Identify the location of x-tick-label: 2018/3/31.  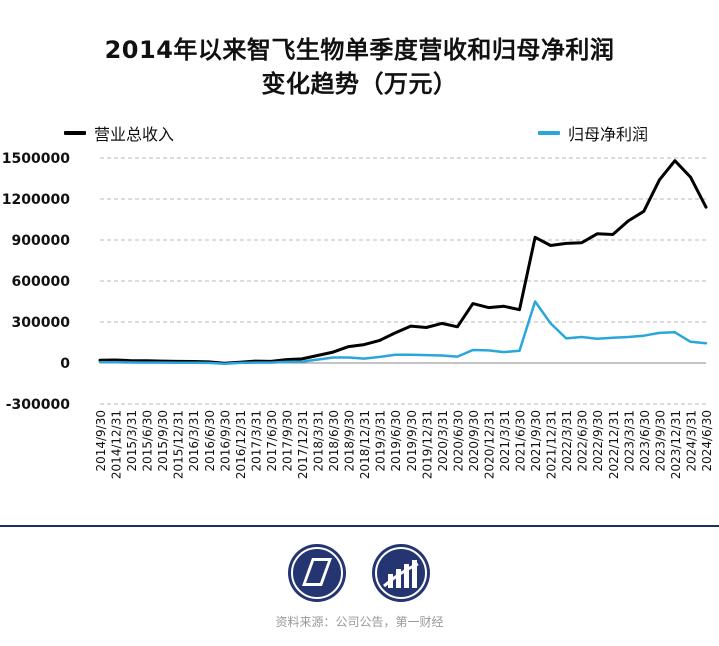
(319, 441).